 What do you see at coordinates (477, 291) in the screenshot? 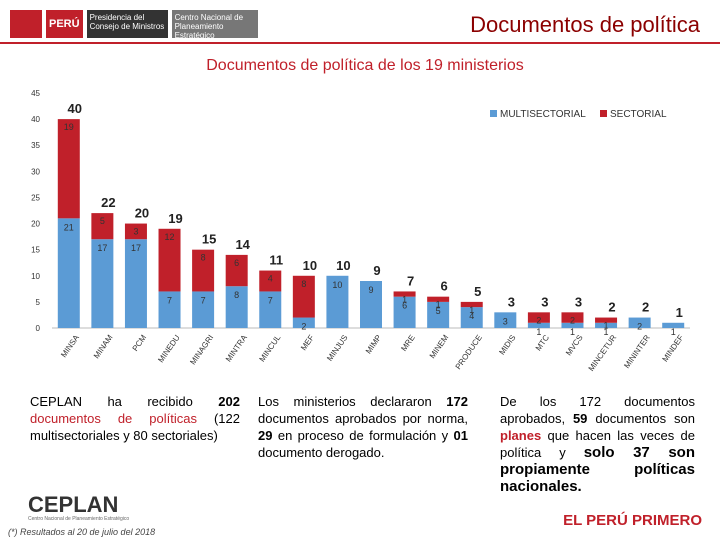
I see `total-label: 5` at bounding box center [477, 291].